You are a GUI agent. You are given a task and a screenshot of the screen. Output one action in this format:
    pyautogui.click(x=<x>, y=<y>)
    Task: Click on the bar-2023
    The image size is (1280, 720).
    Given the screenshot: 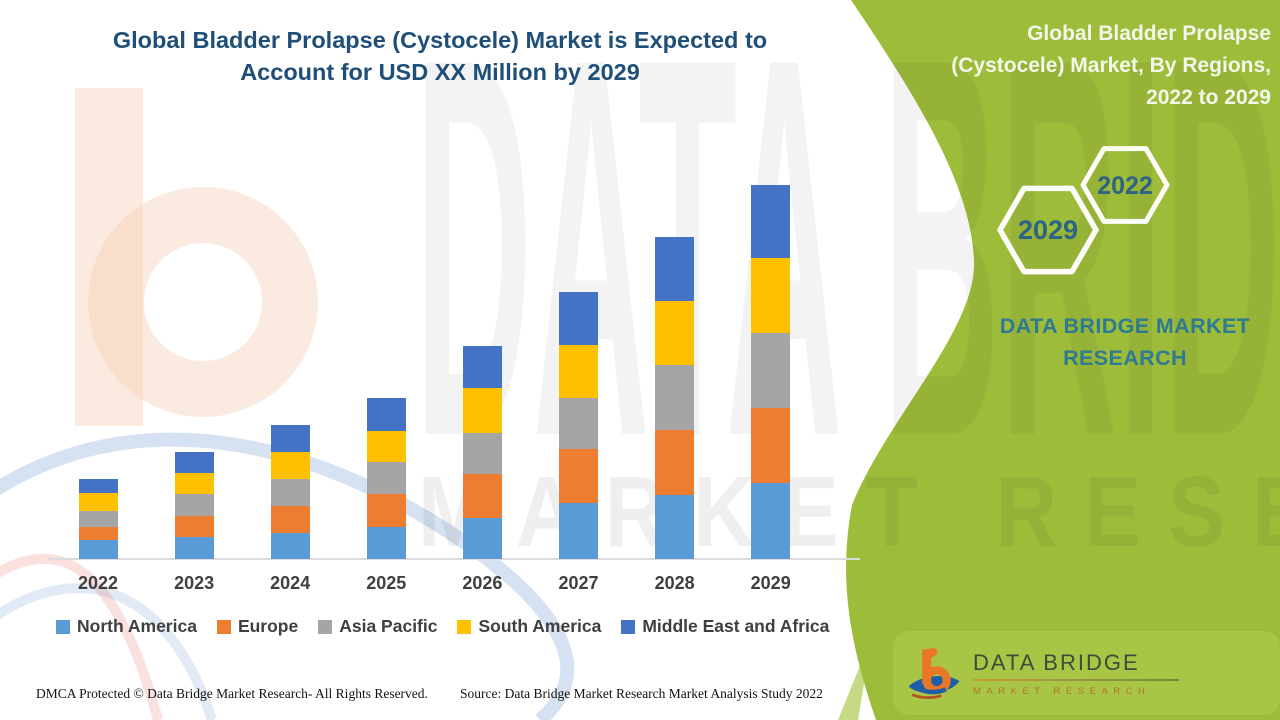 What is the action you would take?
    pyautogui.click(x=194, y=505)
    